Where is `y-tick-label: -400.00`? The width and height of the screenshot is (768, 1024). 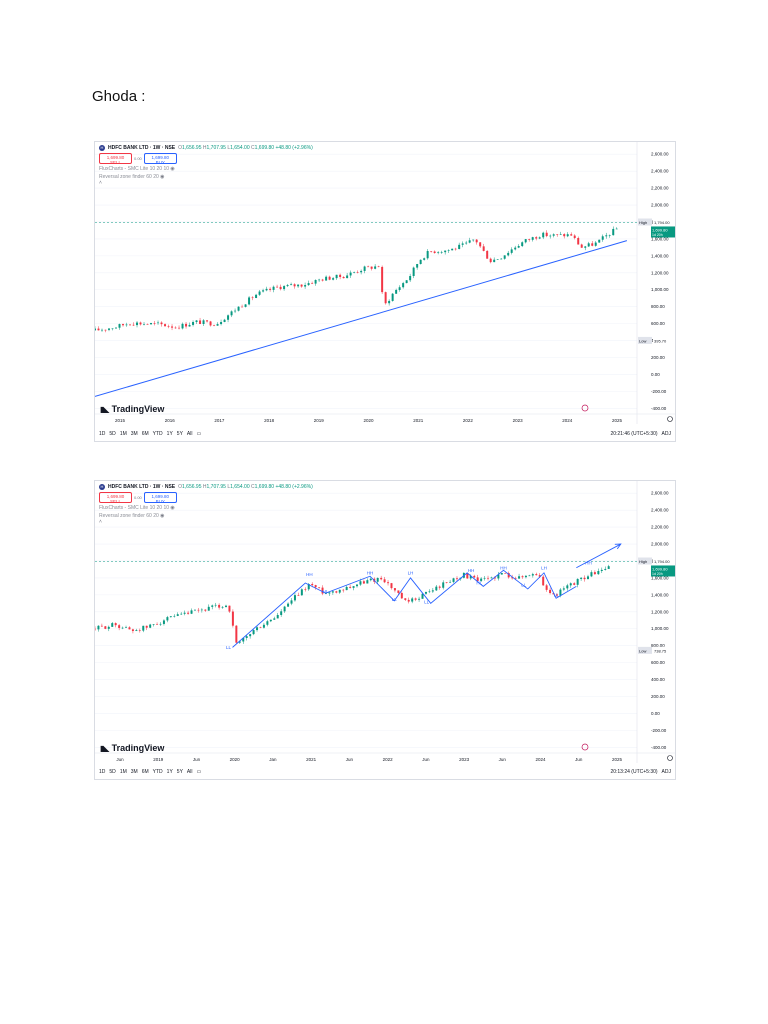
y-tick-label: -400.00 is located at coordinates (659, 408).